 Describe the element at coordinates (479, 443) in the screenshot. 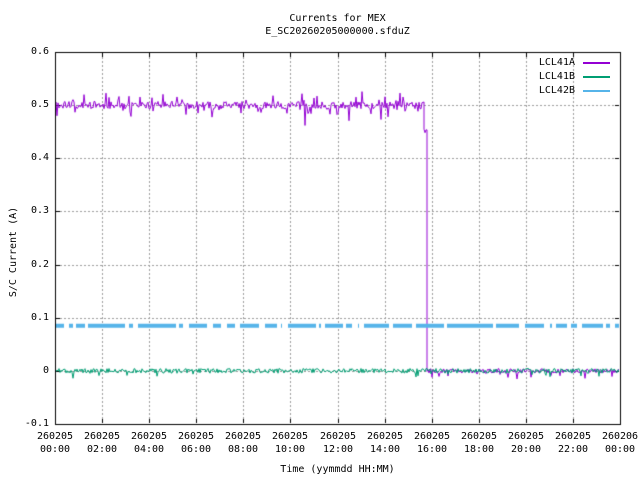

I see `x-tick-label: 260205 18:00` at that location.